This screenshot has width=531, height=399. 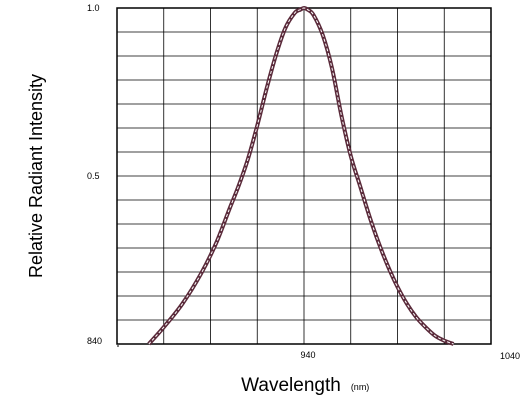 I want to click on x-axis-unit: (nm), so click(x=360, y=387).